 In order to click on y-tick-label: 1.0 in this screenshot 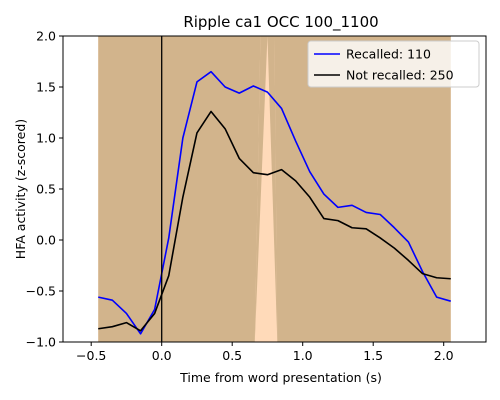, I will do `click(46, 138)`.